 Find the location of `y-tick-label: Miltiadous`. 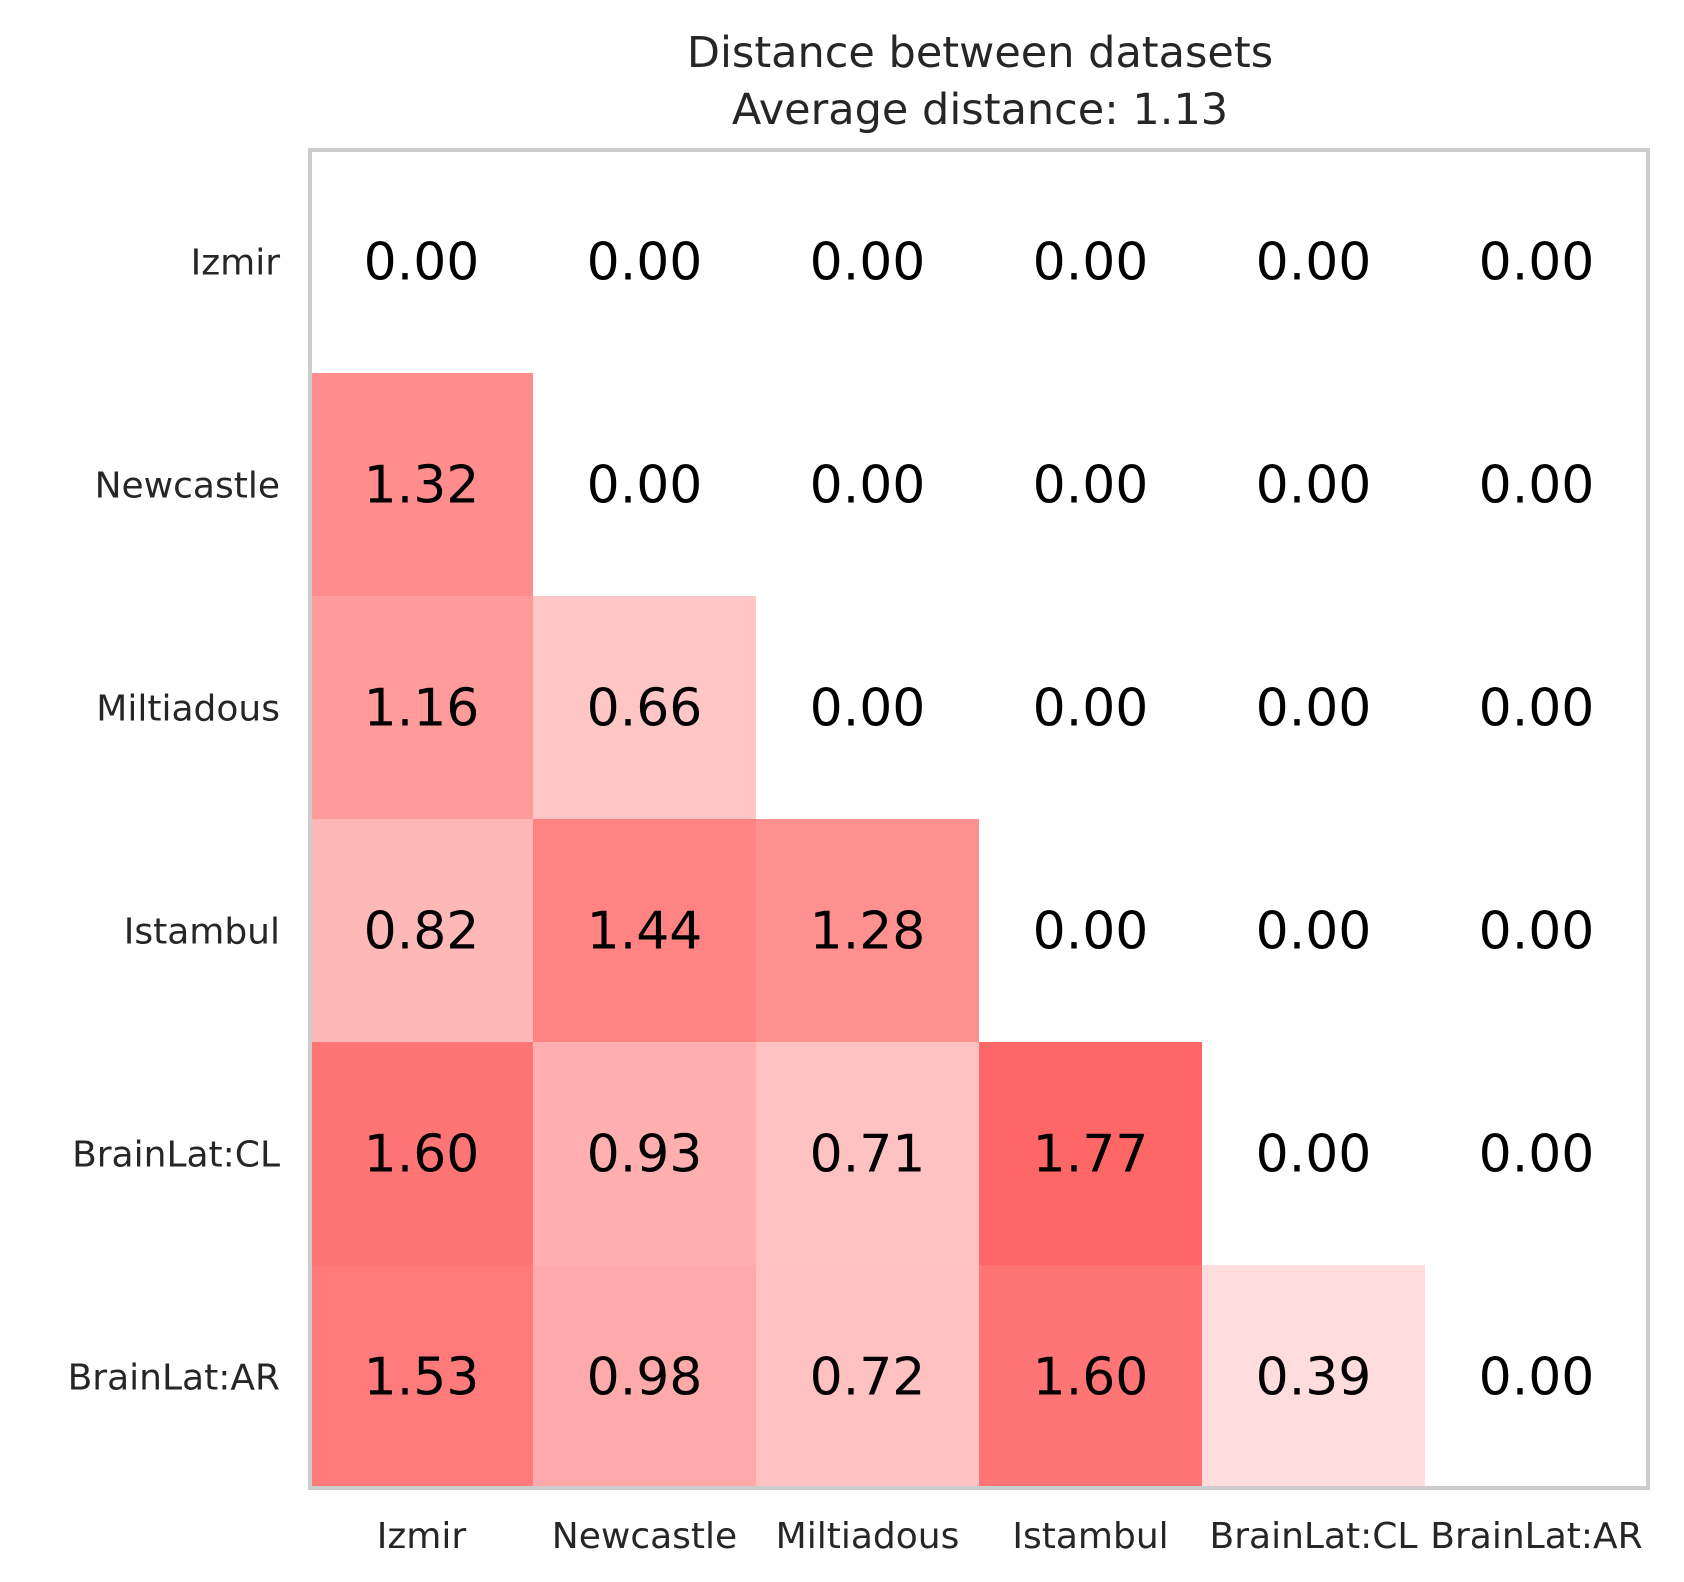

y-tick-label: Miltiadous is located at coordinates (188, 709).